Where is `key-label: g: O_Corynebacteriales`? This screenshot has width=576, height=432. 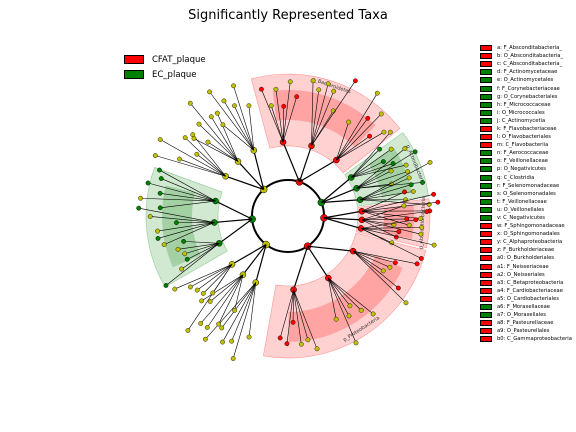 key-label: g: O_Corynebacteriales is located at coordinates (527, 96).